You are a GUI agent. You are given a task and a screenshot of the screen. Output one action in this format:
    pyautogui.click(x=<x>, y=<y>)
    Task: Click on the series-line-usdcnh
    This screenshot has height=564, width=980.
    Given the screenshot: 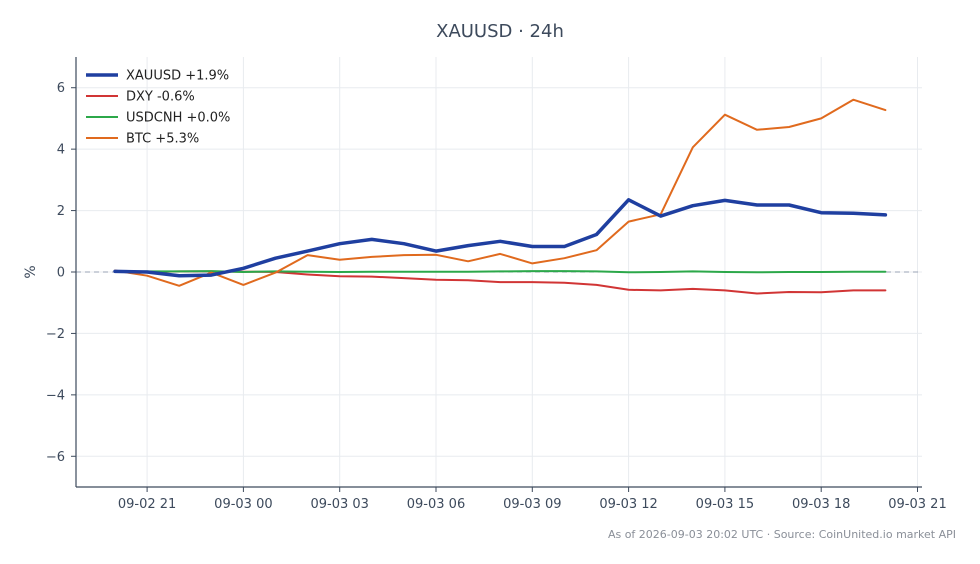 What is the action you would take?
    pyautogui.click(x=500, y=272)
    